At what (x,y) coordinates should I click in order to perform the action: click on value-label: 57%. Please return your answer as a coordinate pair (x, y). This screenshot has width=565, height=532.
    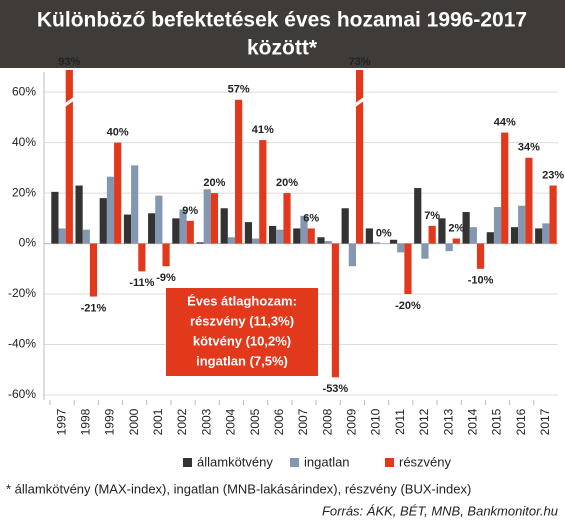
    Looking at the image, I should click on (239, 90).